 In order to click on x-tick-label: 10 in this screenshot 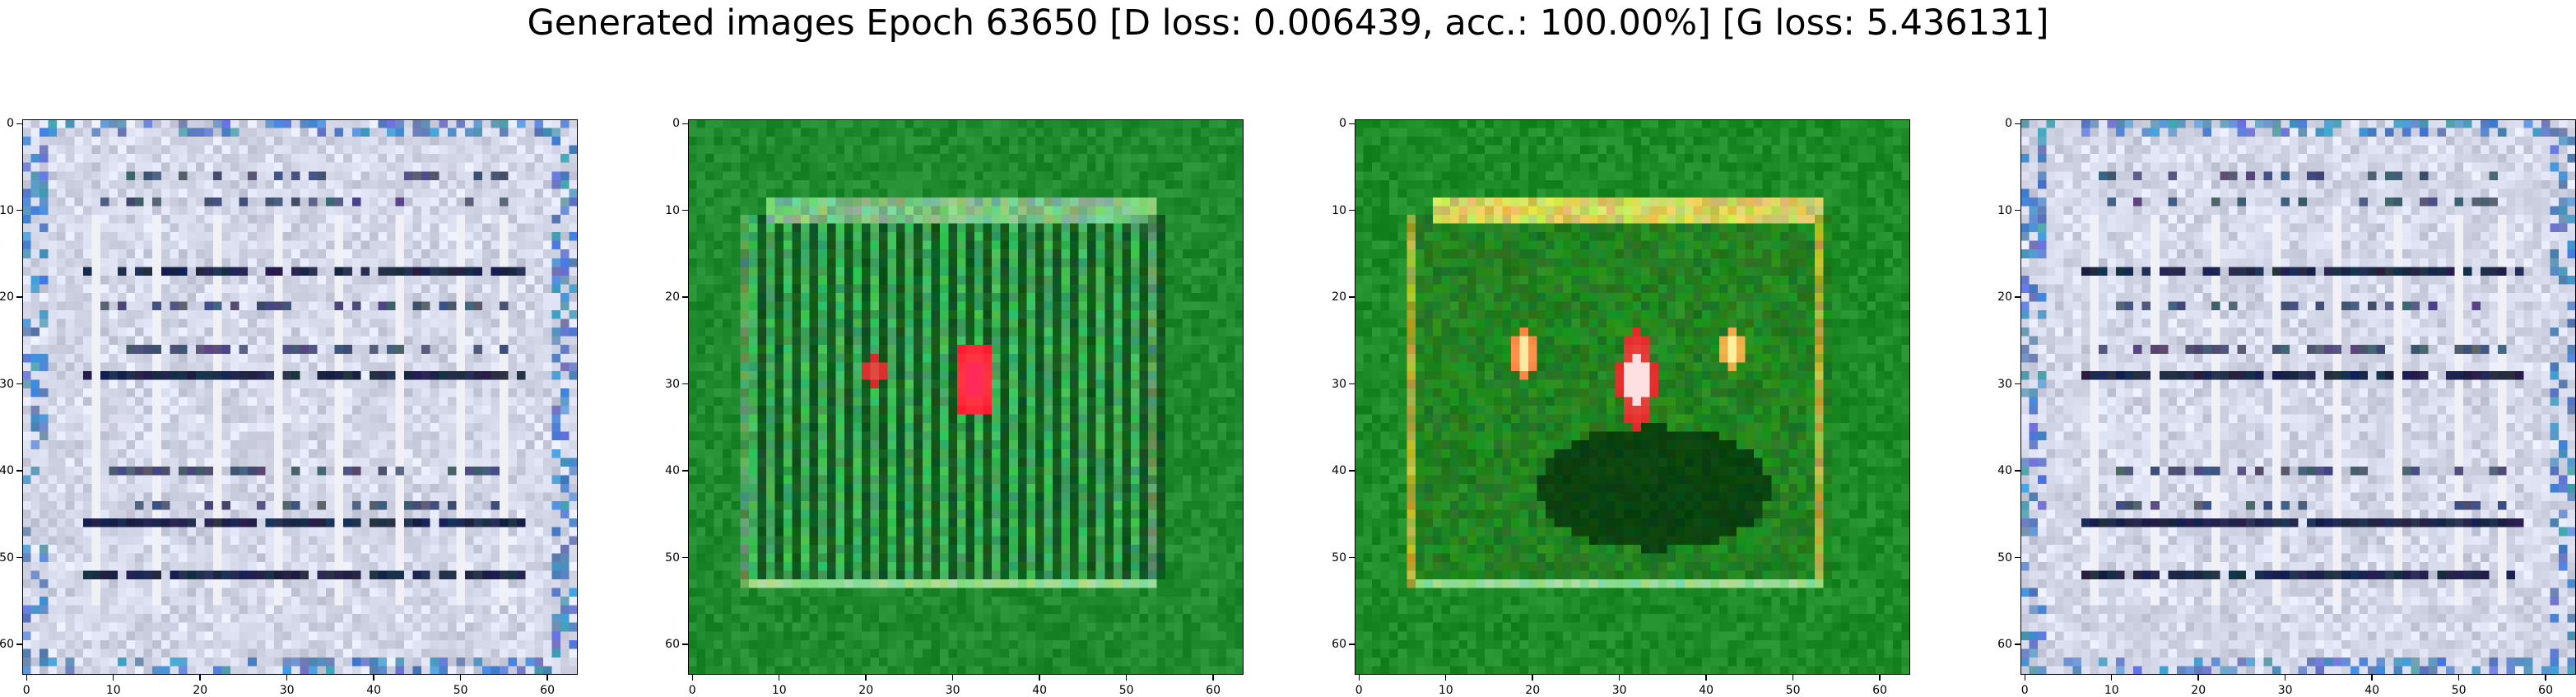, I will do `click(113, 690)`.